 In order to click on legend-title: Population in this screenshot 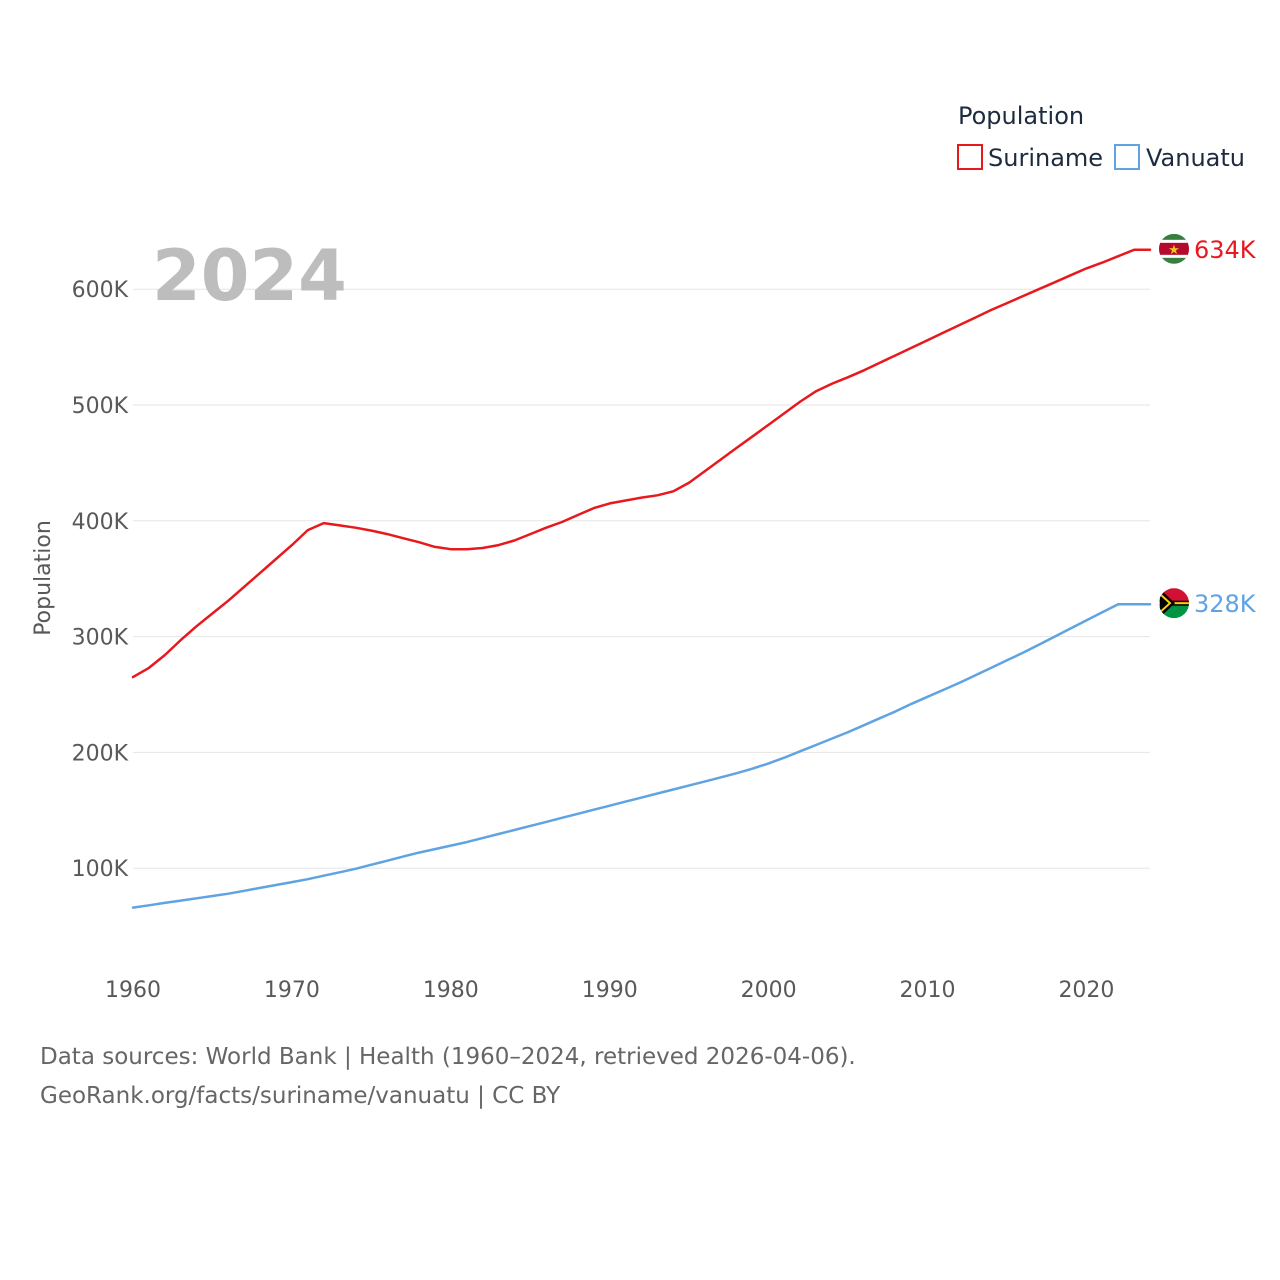, I will do `click(1021, 116)`.